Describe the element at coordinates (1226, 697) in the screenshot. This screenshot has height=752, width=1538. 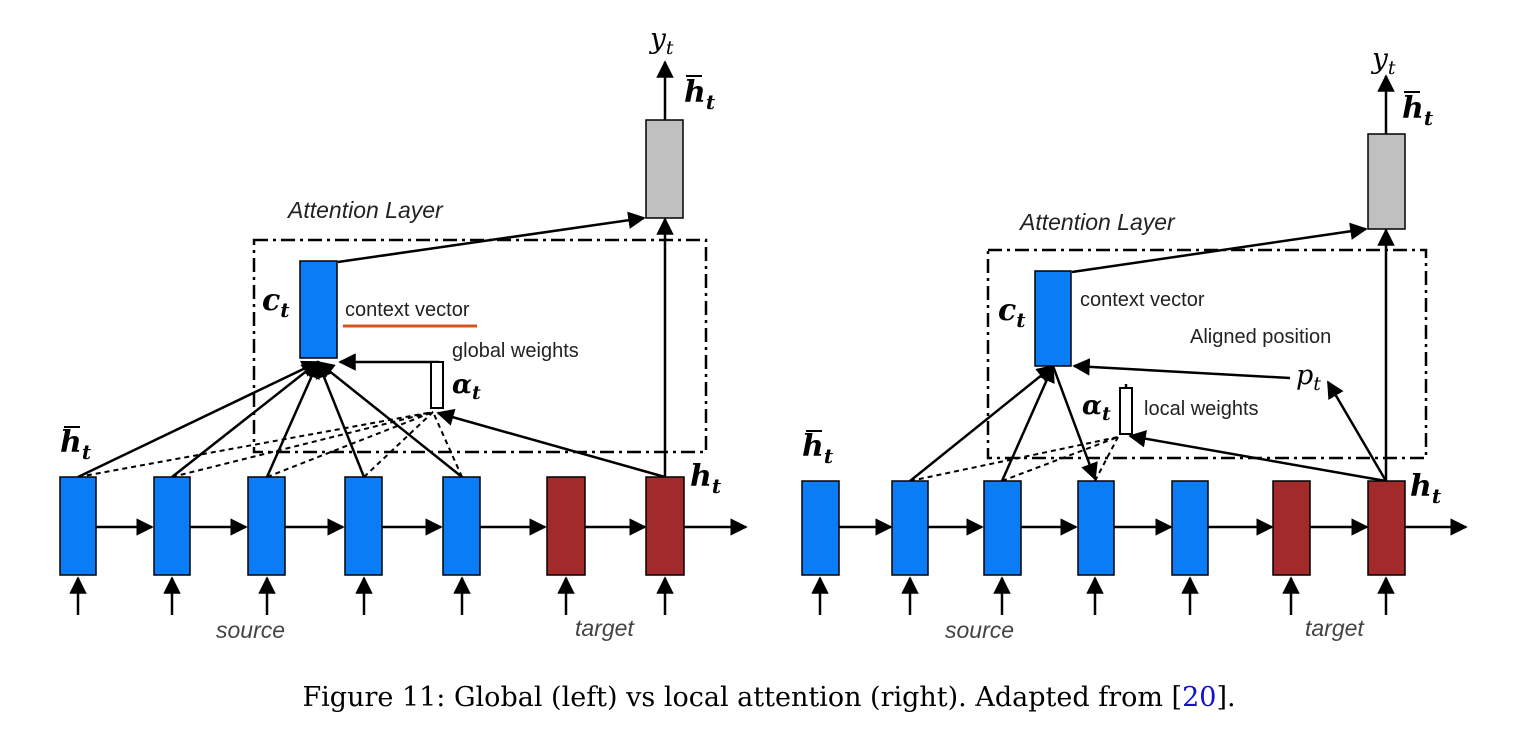
I see `caption-end: ].` at that location.